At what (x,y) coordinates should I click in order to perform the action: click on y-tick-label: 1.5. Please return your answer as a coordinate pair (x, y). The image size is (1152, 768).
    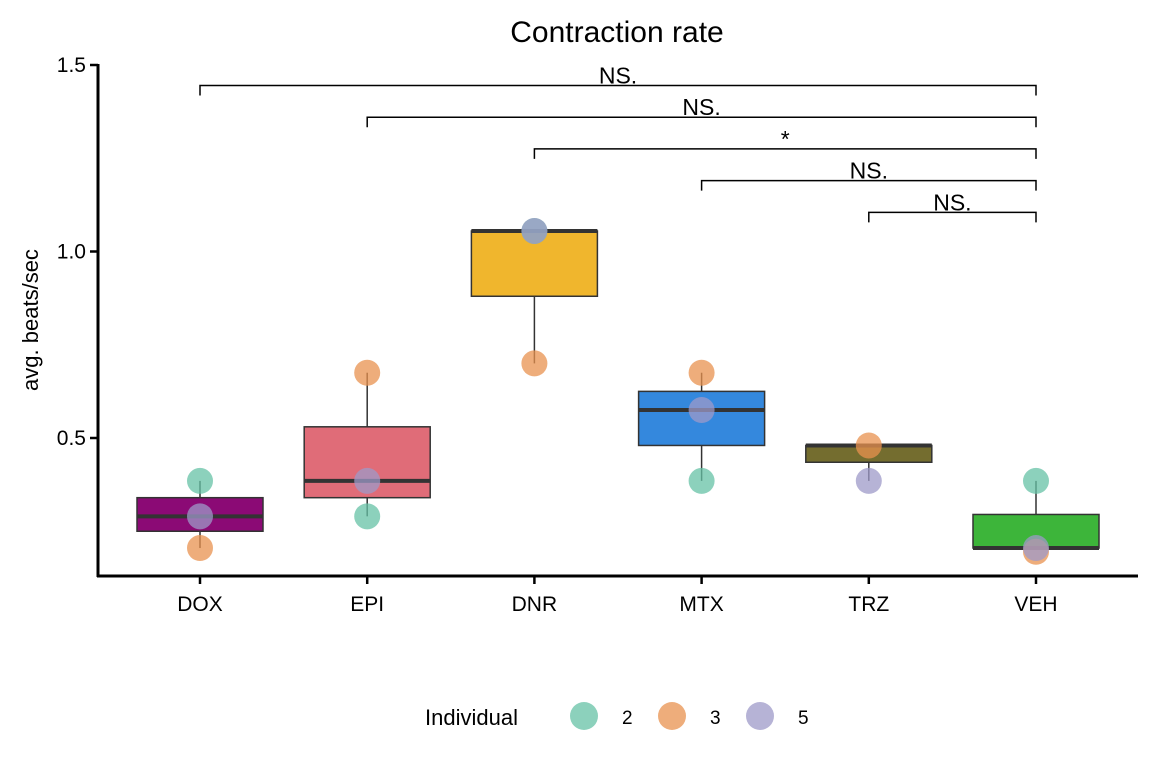
    Looking at the image, I should click on (71, 65).